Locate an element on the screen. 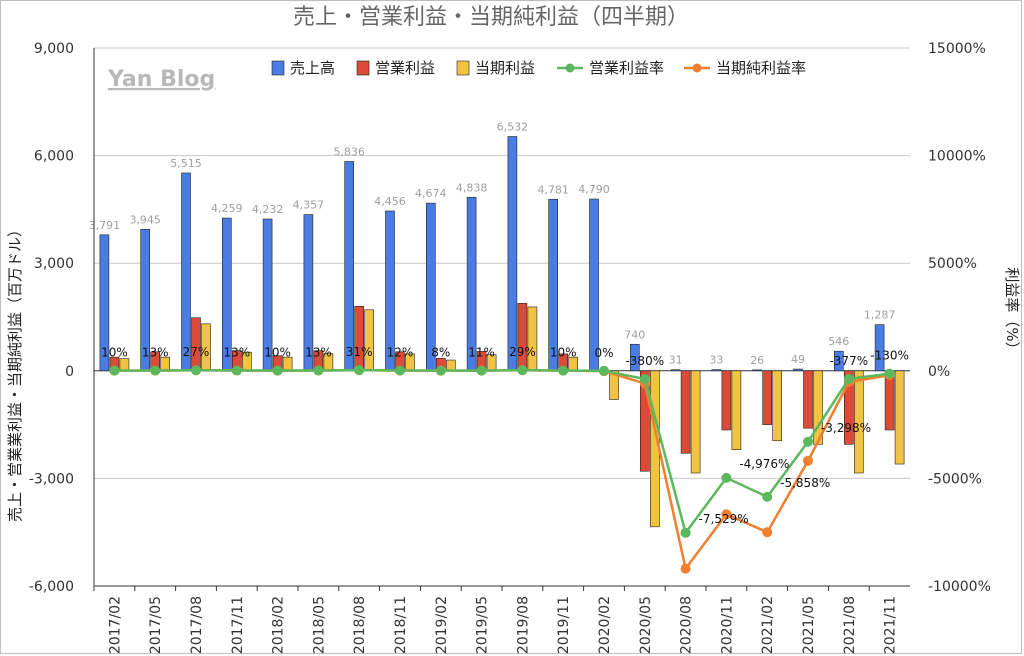  y-tick-label: 0 is located at coordinates (69, 372).